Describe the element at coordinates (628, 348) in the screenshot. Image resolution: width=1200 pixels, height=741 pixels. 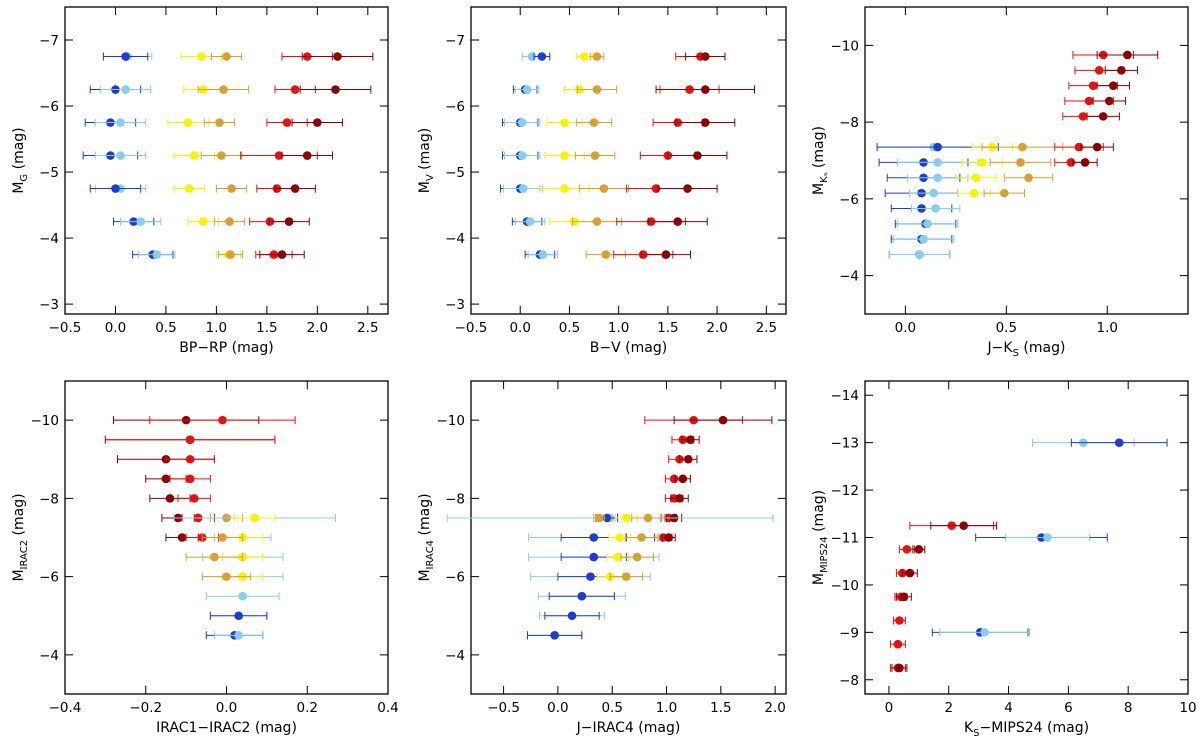
I see `x-axis-label: B−V (mag)` at that location.